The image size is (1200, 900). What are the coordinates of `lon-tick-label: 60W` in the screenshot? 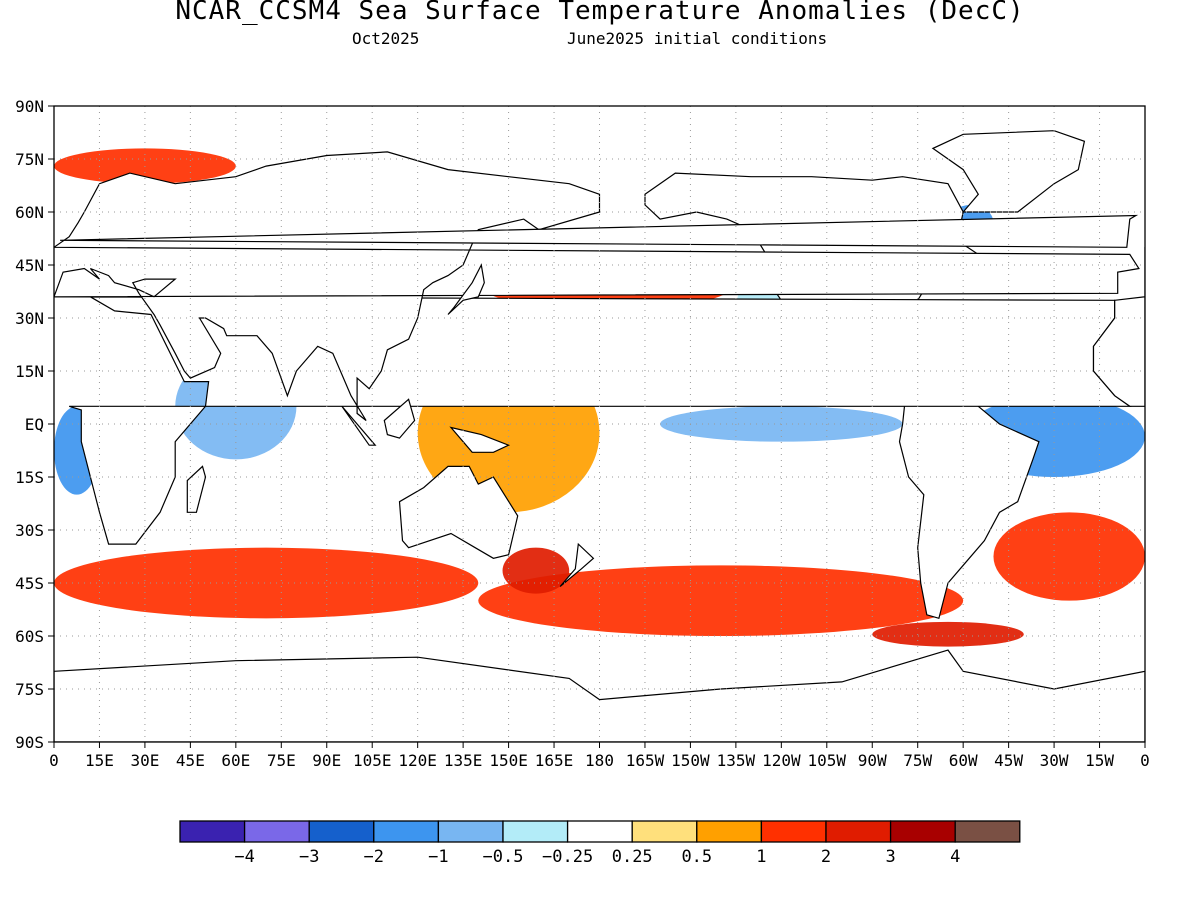 It's located at (963, 760).